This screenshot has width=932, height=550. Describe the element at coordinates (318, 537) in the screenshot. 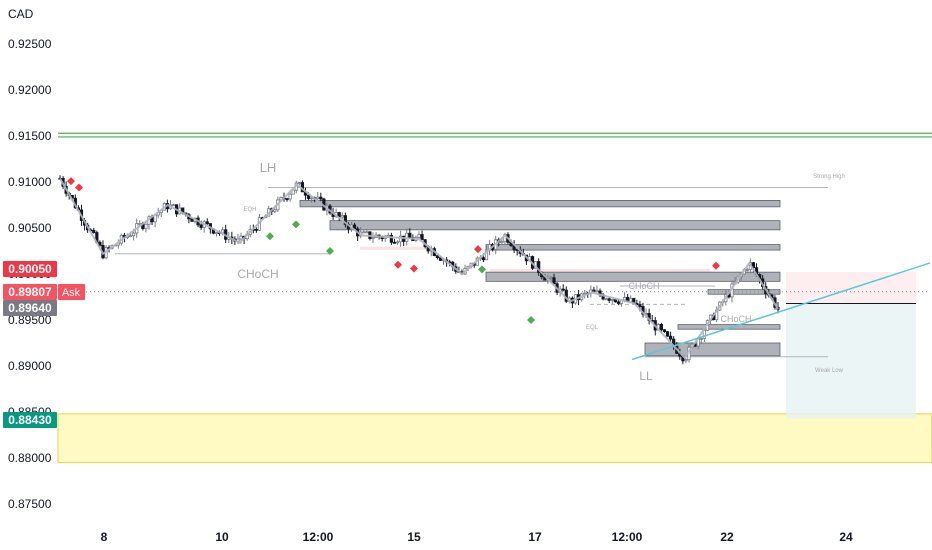

I see `x-tick-label: 12:00` at that location.